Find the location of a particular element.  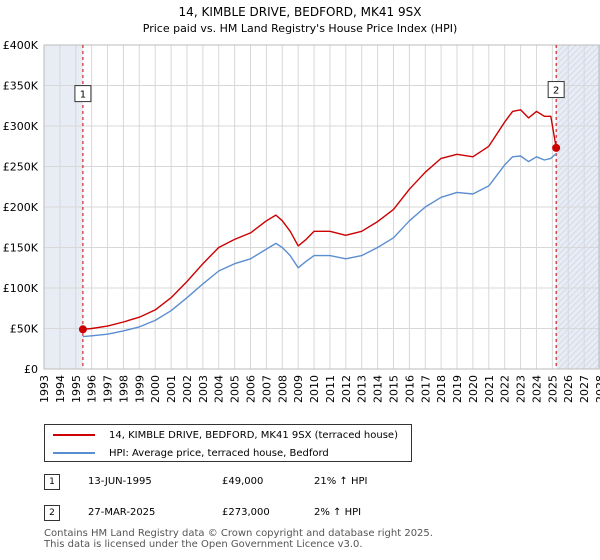

transaction-price: £273,000 is located at coordinates (246, 512).